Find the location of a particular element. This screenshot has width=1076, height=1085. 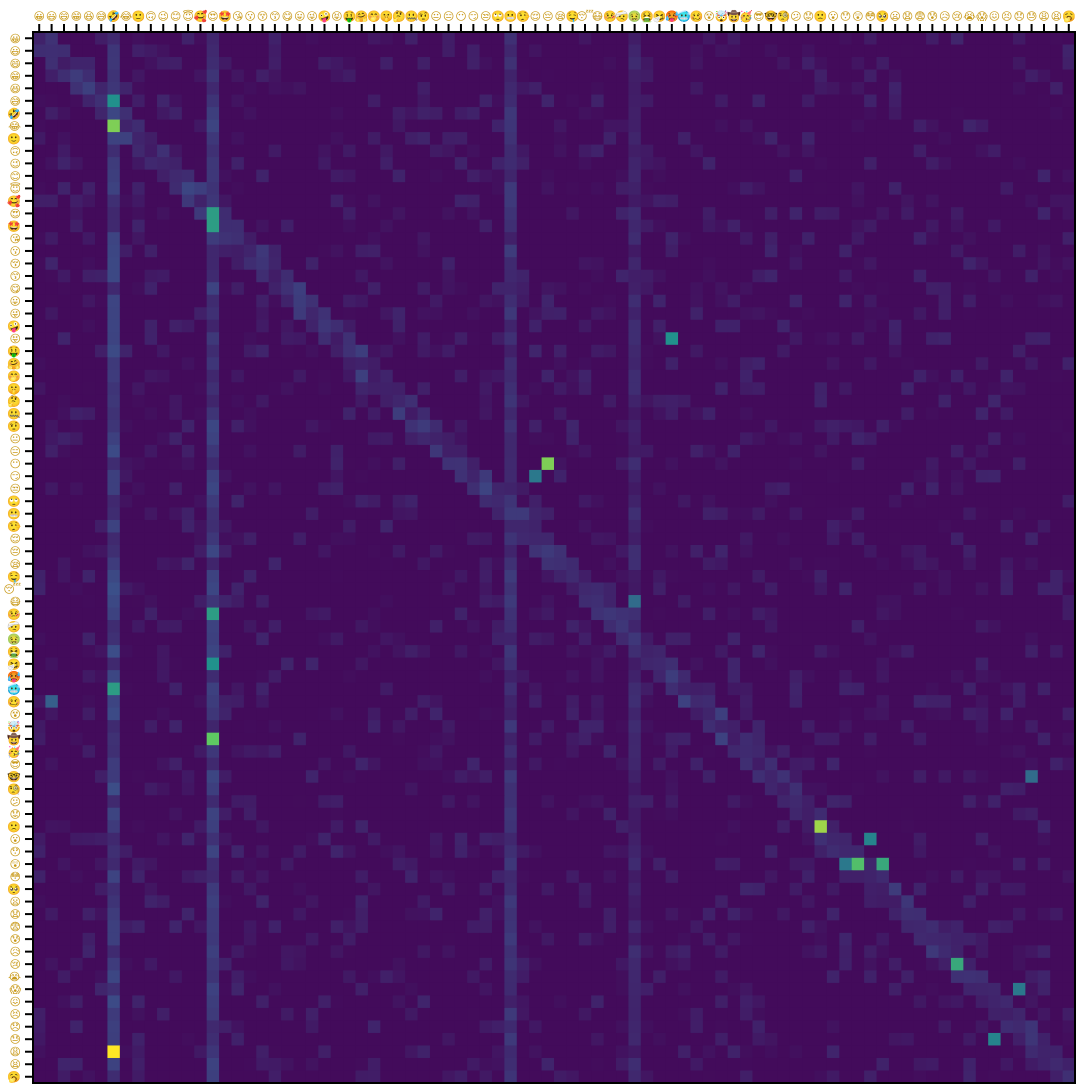

y-tick-label: 🤪 is located at coordinates (14, 326).